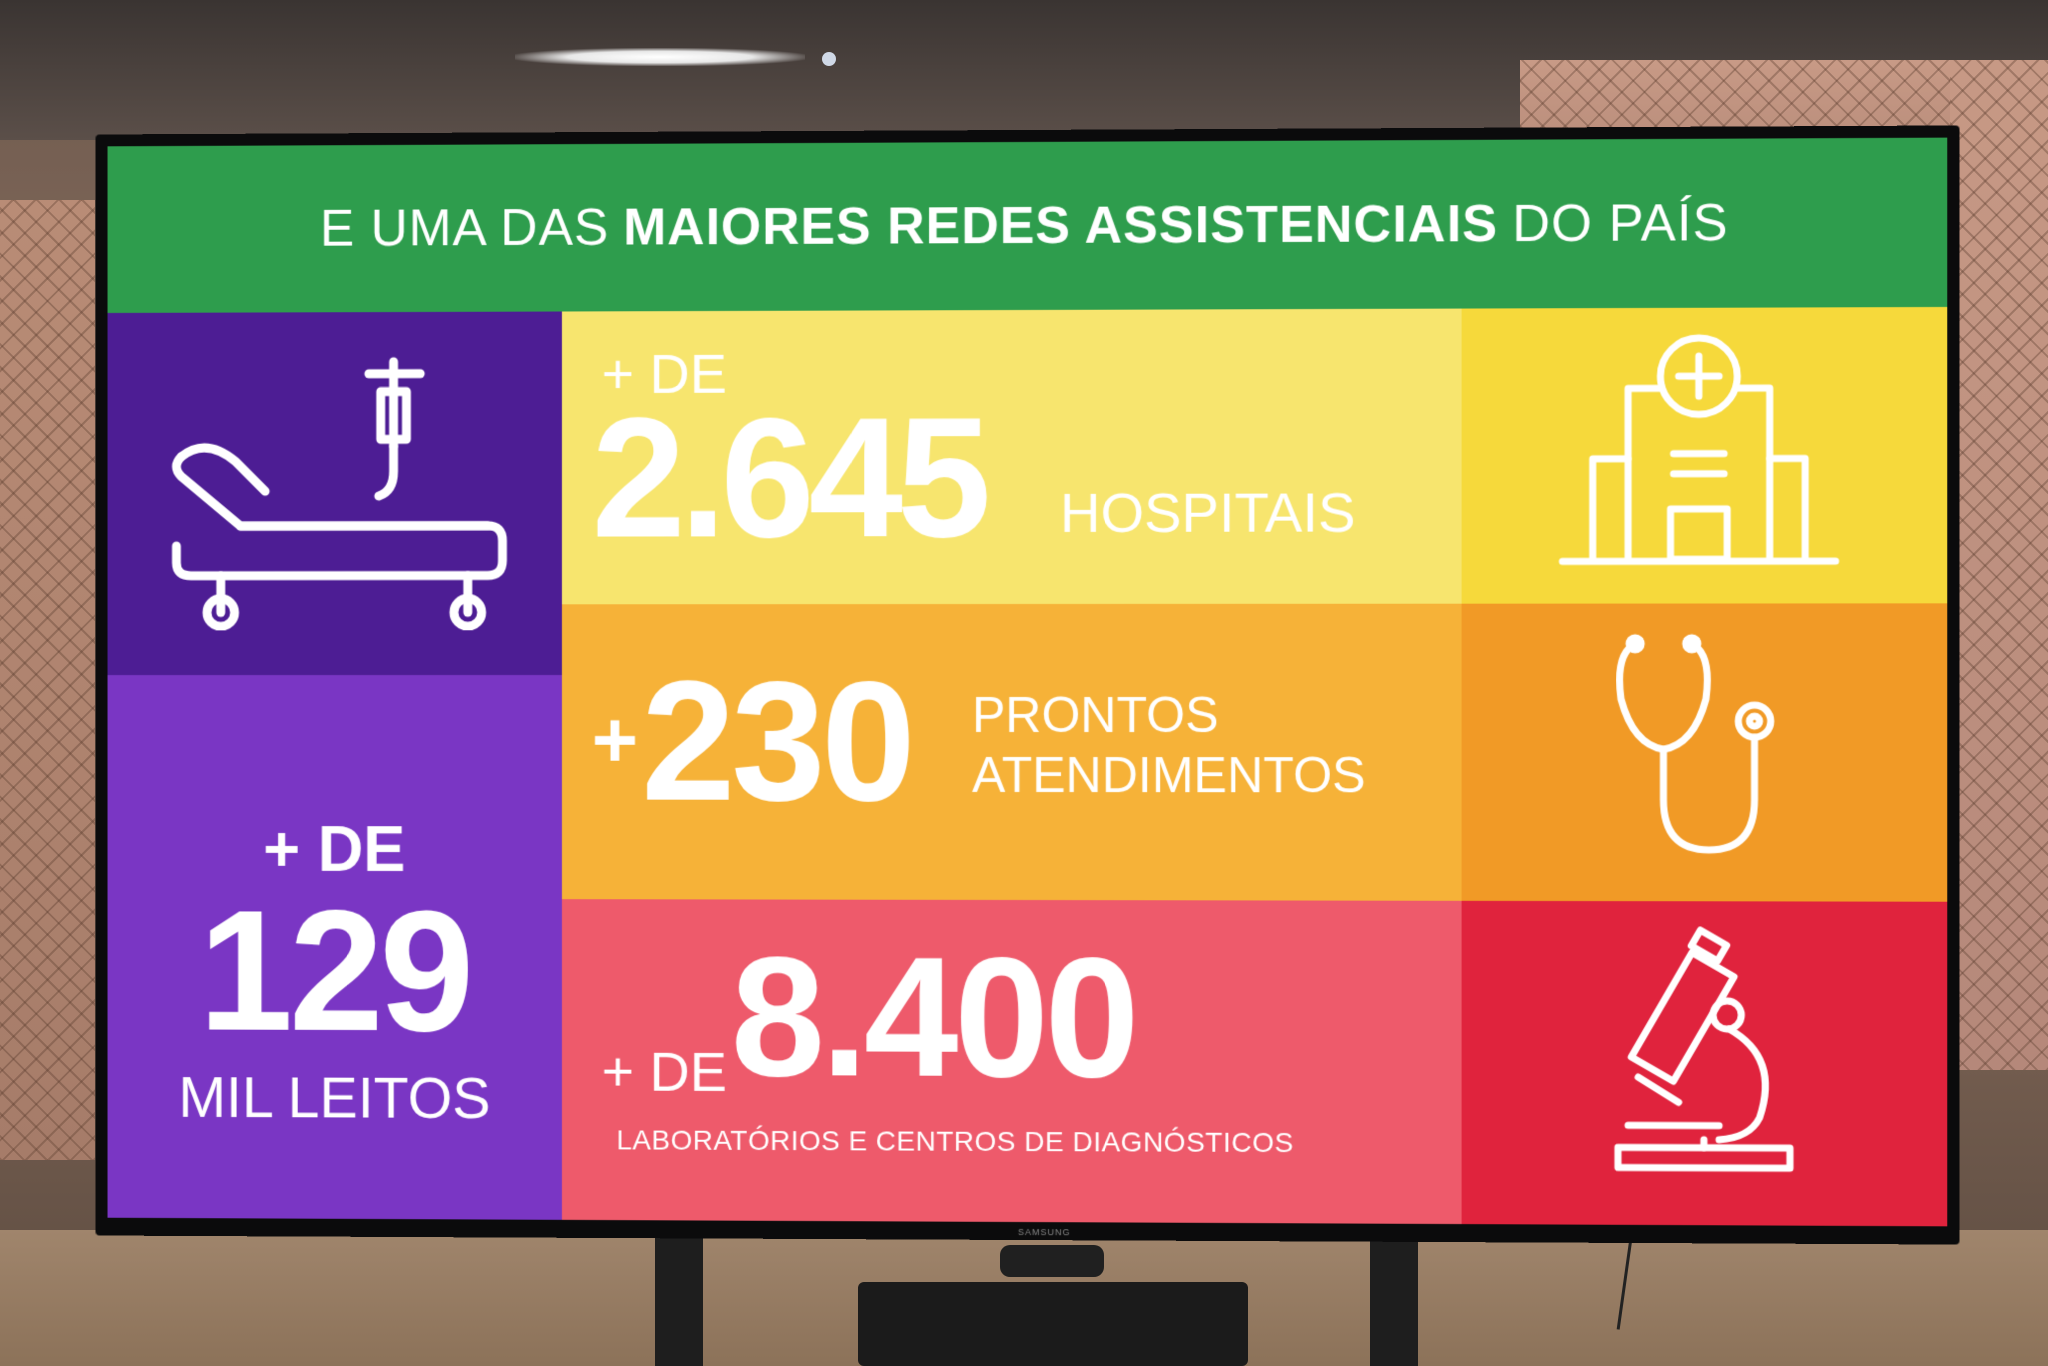 This screenshot has height=1366, width=2048. Describe the element at coordinates (1698, 458) in the screenshot. I see `hospital-building-icon` at that location.